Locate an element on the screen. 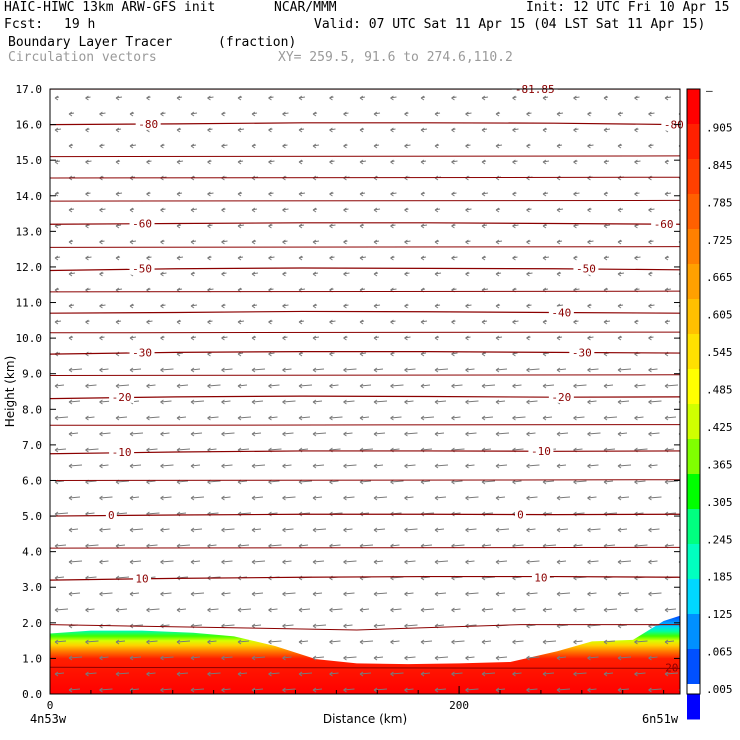  isotherm-label: -40 is located at coordinates (561, 312).